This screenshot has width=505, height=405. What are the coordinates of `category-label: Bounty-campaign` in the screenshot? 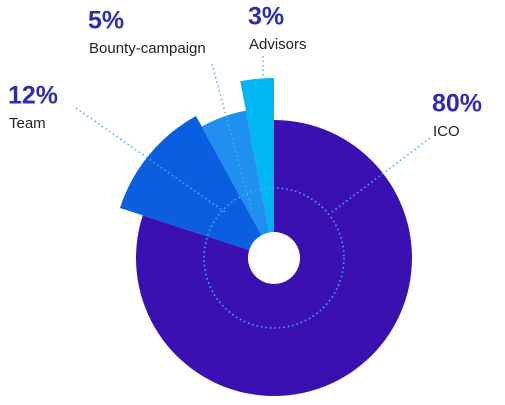 It's located at (147, 48).